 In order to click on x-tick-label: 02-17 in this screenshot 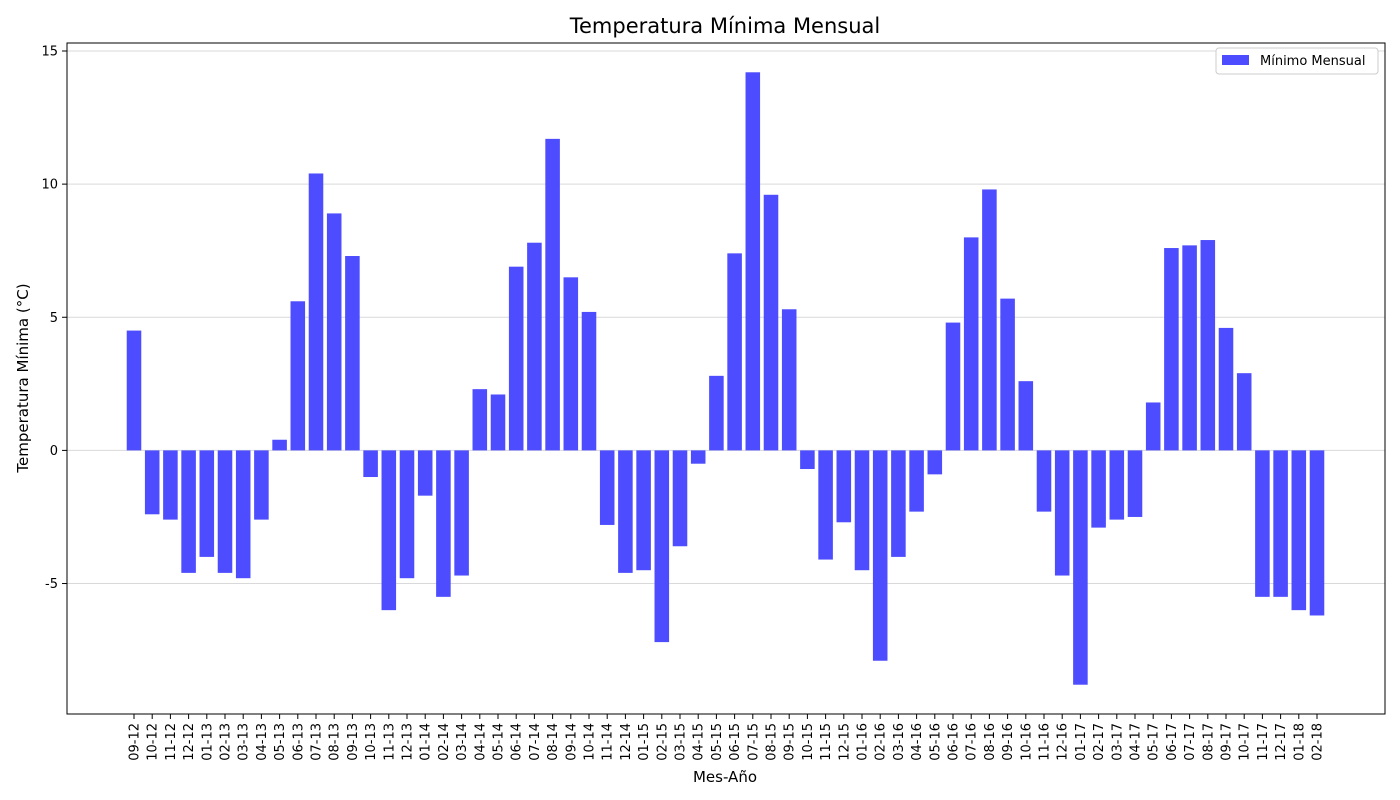, I will do `click(1099, 742)`.